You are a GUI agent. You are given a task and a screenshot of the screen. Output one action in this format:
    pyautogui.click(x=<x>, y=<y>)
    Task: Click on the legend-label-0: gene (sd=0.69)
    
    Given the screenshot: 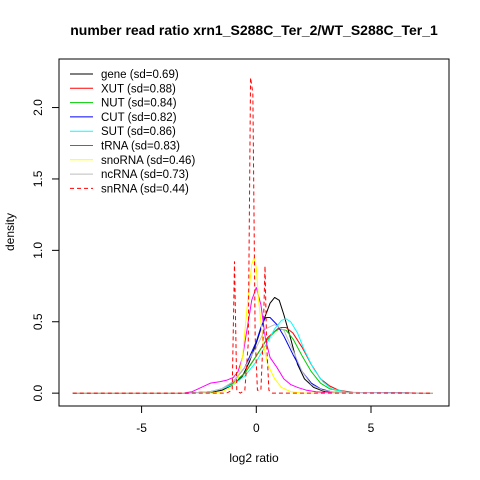 What is the action you would take?
    pyautogui.click(x=140, y=75)
    